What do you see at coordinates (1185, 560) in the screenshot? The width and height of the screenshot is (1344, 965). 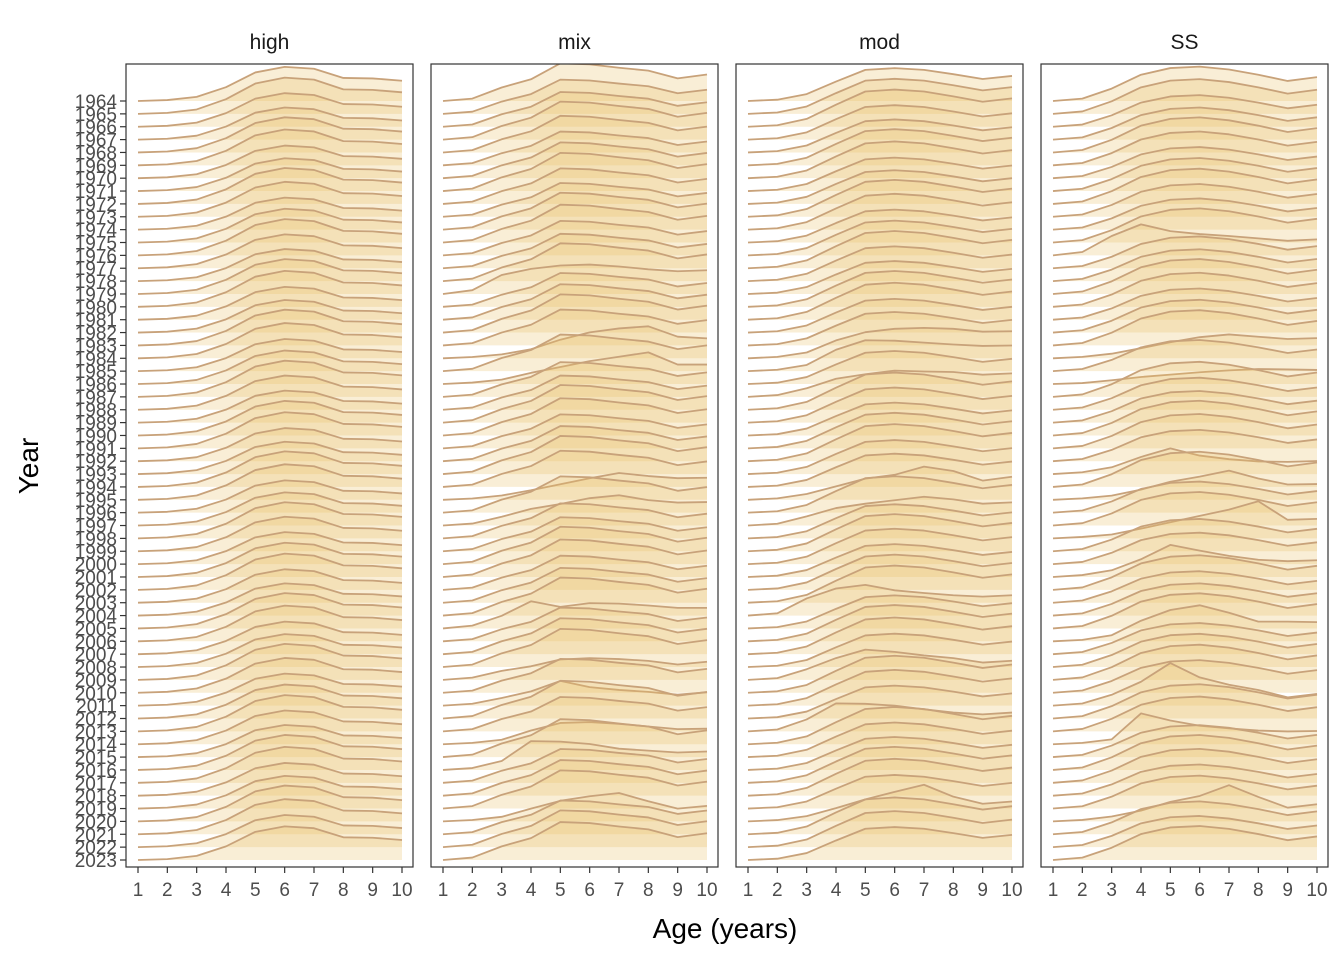 I see `ridge-area-2001` at bounding box center [1185, 560].